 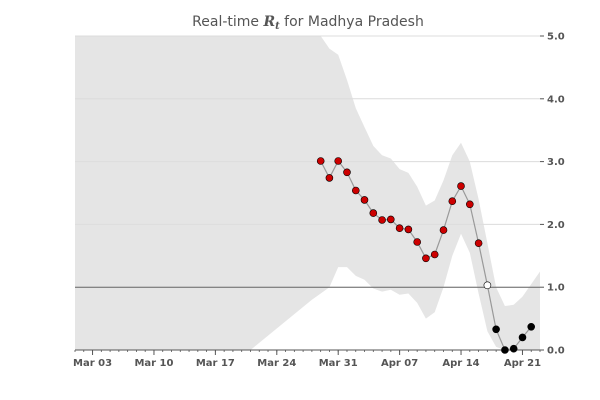 What do you see at coordinates (556, 288) in the screenshot?
I see `y-tick-label: 1.0` at bounding box center [556, 288].